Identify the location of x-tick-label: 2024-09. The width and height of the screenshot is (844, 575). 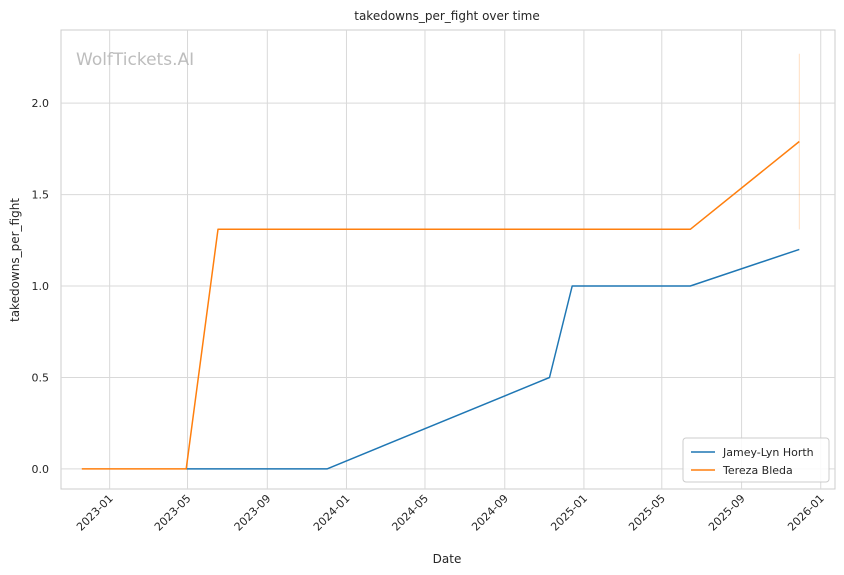
(490, 513).